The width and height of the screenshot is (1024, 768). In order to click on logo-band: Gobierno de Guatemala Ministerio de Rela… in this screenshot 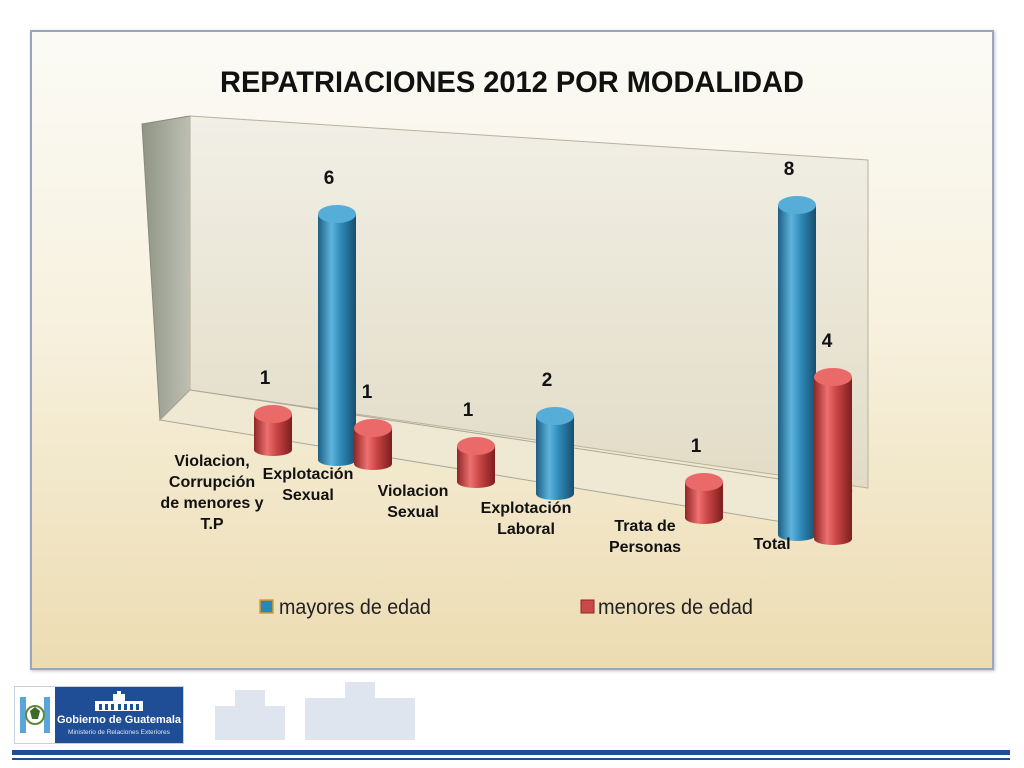, I will do `click(119, 715)`.